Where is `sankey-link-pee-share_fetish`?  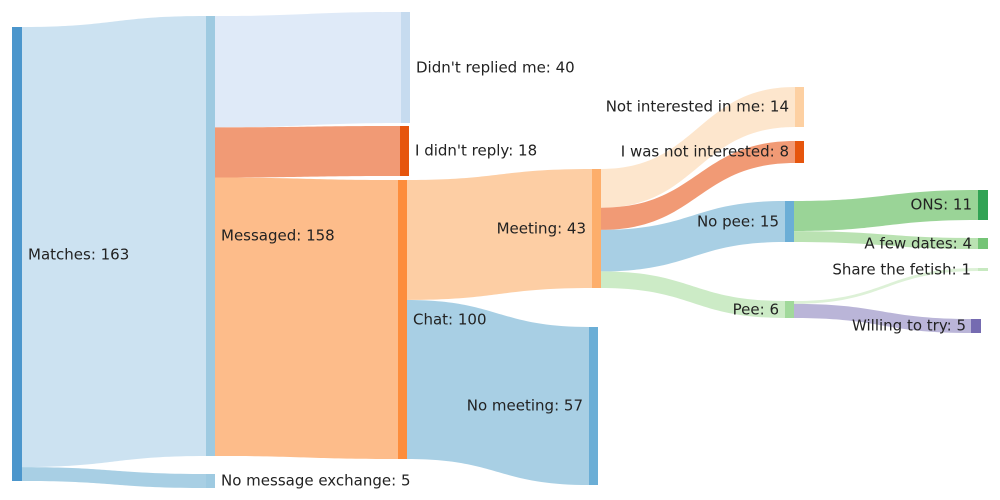
sankey-link-pee-share_fetish is located at coordinates (886, 286).